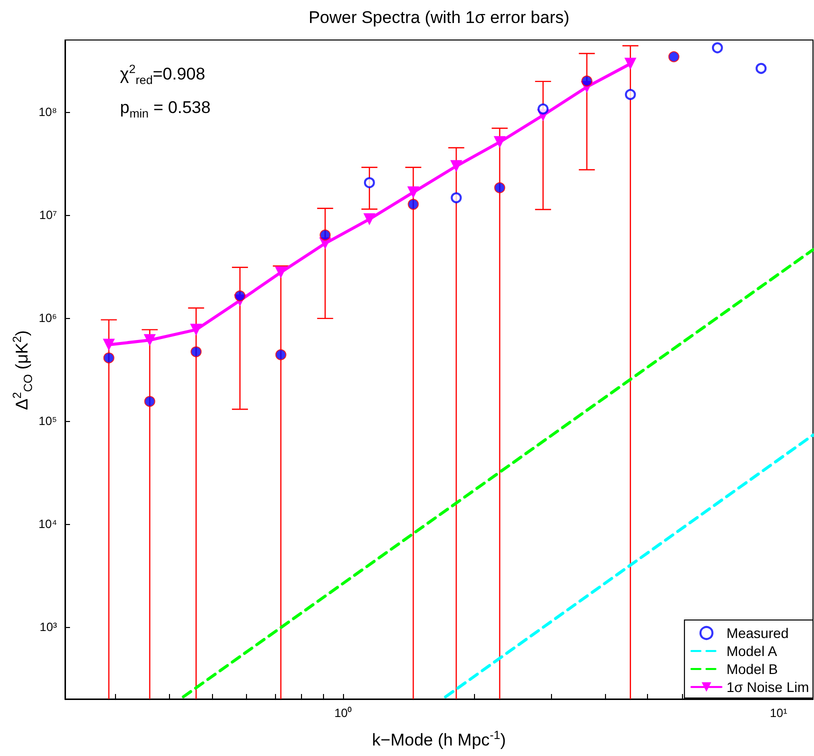 The height and width of the screenshot is (756, 814). I want to click on x-axis-title: k−Mode (h Mpc$^{-1}$), so click(439, 739).